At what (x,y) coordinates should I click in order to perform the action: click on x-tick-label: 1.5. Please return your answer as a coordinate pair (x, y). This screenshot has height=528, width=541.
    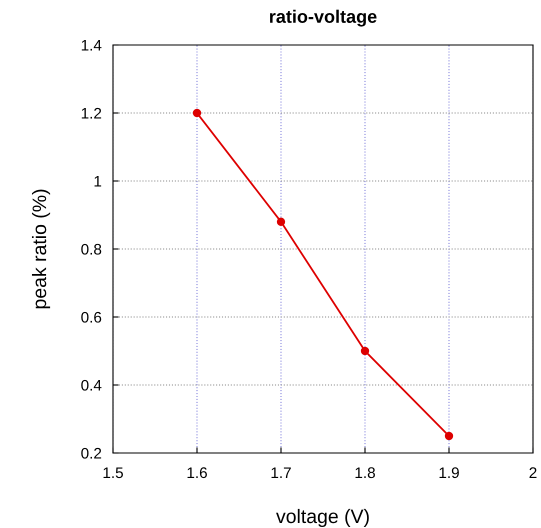
    Looking at the image, I should click on (113, 472).